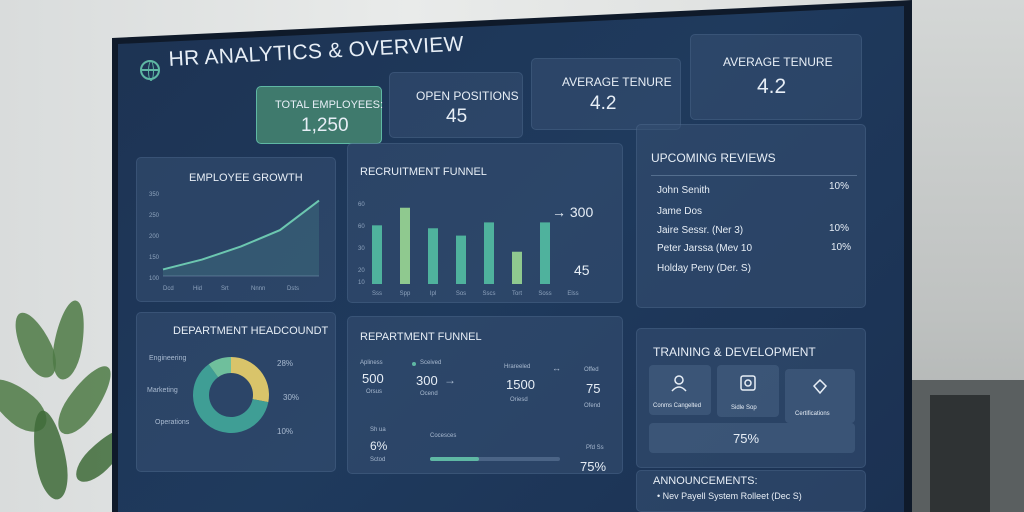 The height and width of the screenshot is (512, 1024). What do you see at coordinates (776, 77) in the screenshot?
I see `kpi-card-average-tenure-2: AVERAGE TENURE 4.2` at bounding box center [776, 77].